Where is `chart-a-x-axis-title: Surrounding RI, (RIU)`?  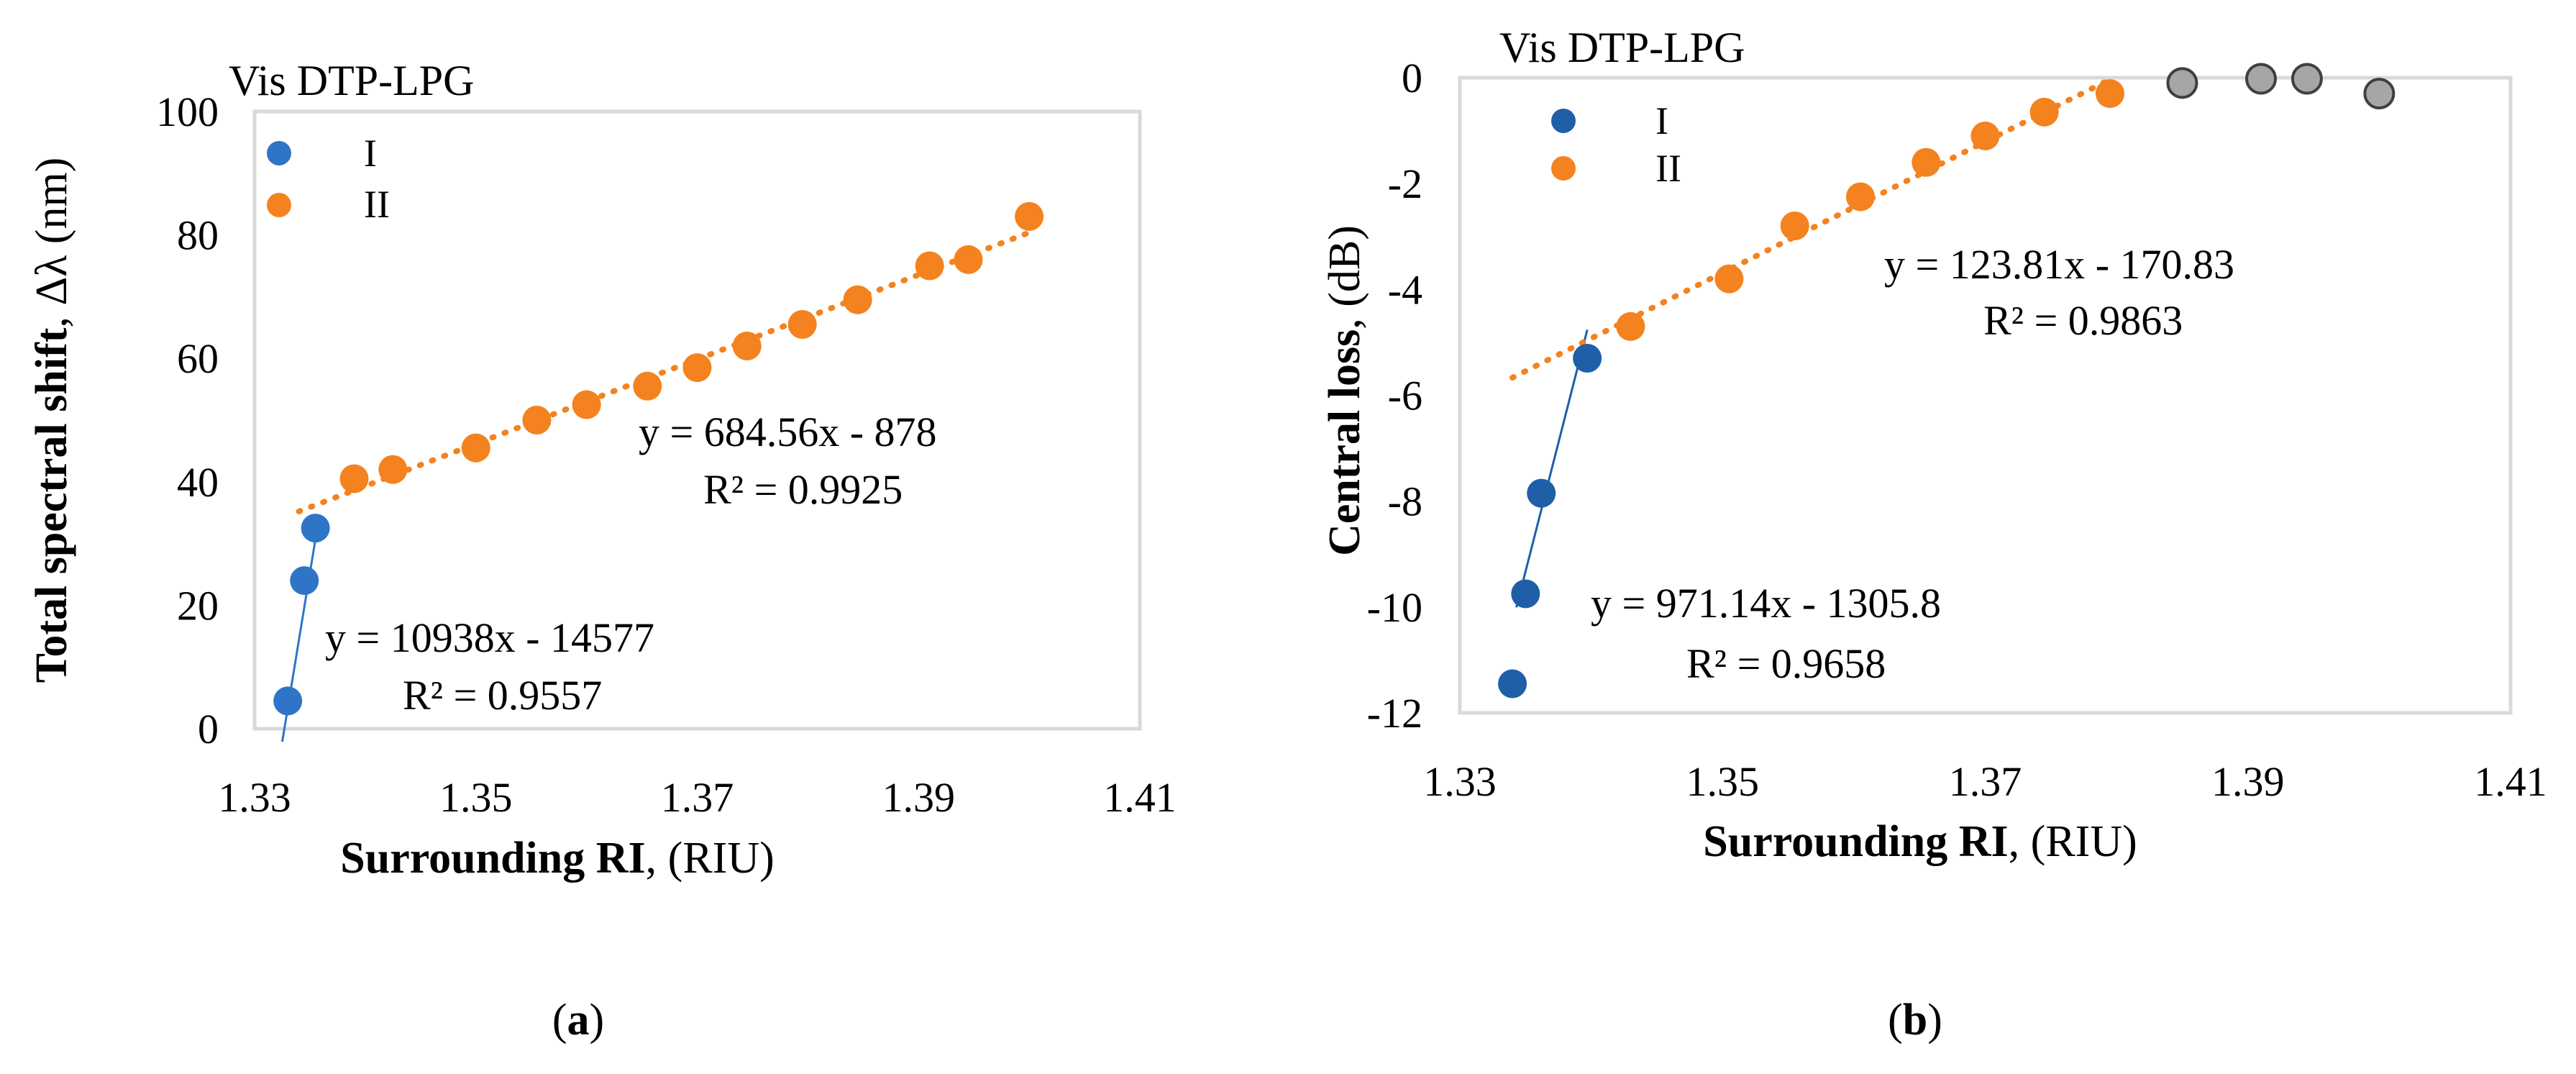 chart-a-x-axis-title: Surrounding RI, (RIU) is located at coordinates (557, 858).